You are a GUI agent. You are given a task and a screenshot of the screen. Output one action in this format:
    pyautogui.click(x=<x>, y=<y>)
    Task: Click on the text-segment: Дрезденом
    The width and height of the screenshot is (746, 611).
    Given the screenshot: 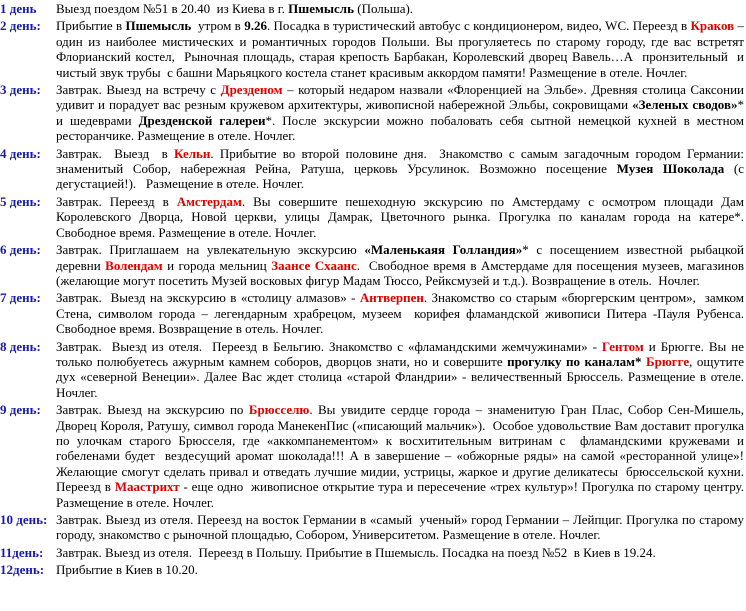 What is the action you would take?
    pyautogui.click(x=251, y=90)
    